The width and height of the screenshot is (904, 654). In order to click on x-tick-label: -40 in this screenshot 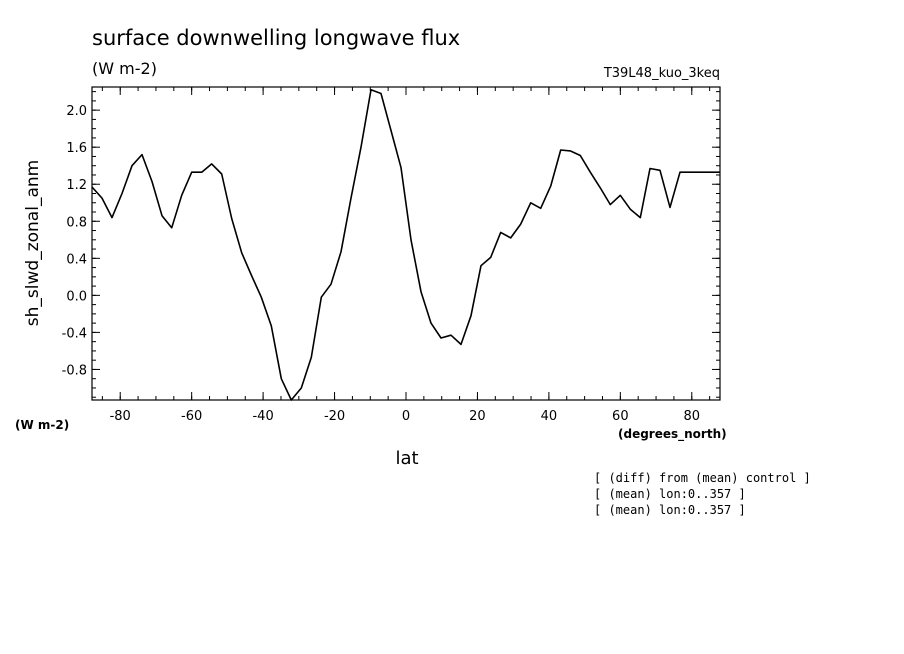, I will do `click(262, 416)`.